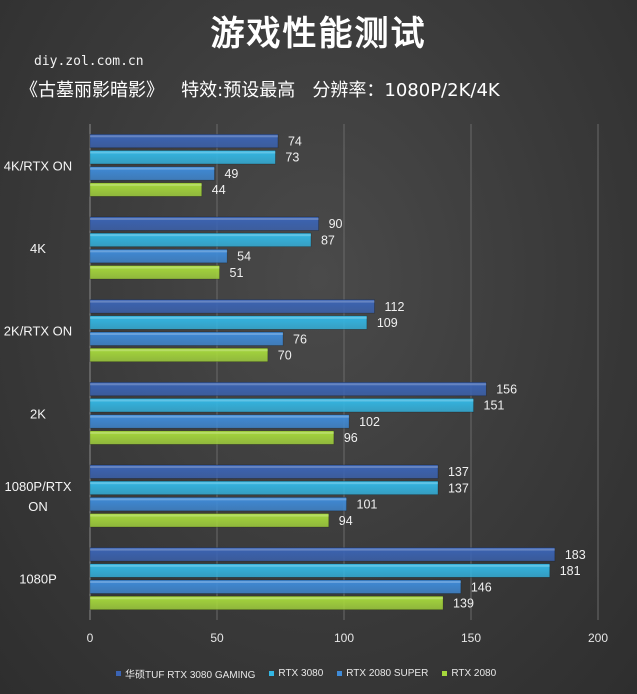 The image size is (637, 694). I want to click on data-label: 73, so click(292, 158).